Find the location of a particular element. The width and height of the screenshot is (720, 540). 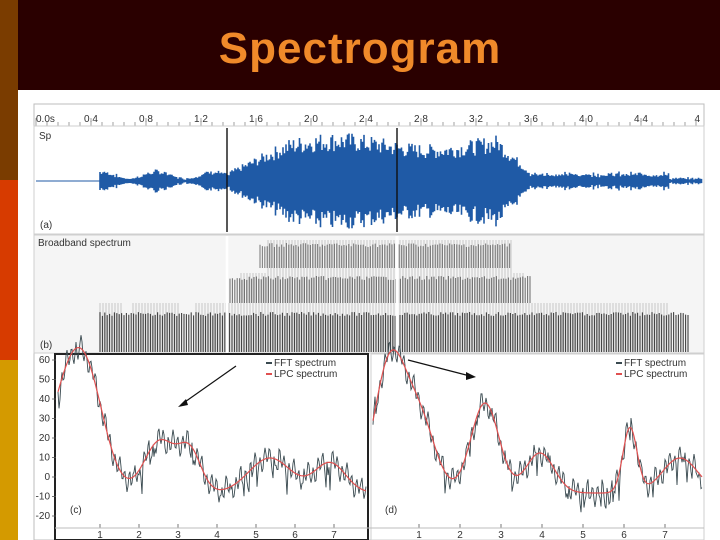

legend-fft-c: FFT spectrum is located at coordinates (305, 363).